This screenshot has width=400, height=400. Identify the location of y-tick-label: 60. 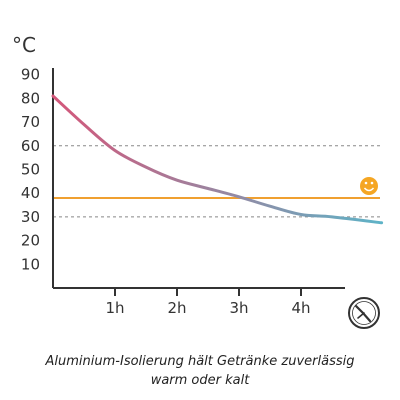
(30, 146).